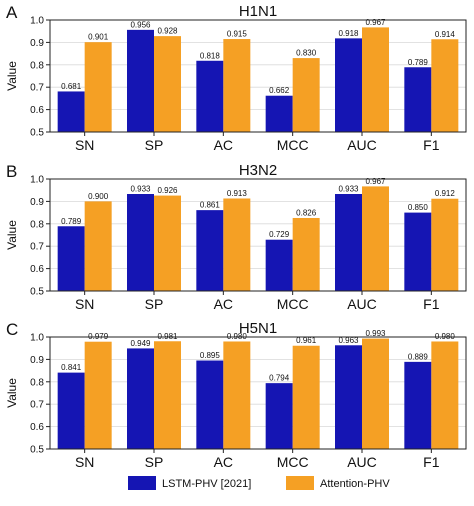  I want to click on data-label: 0.895, so click(210, 355).